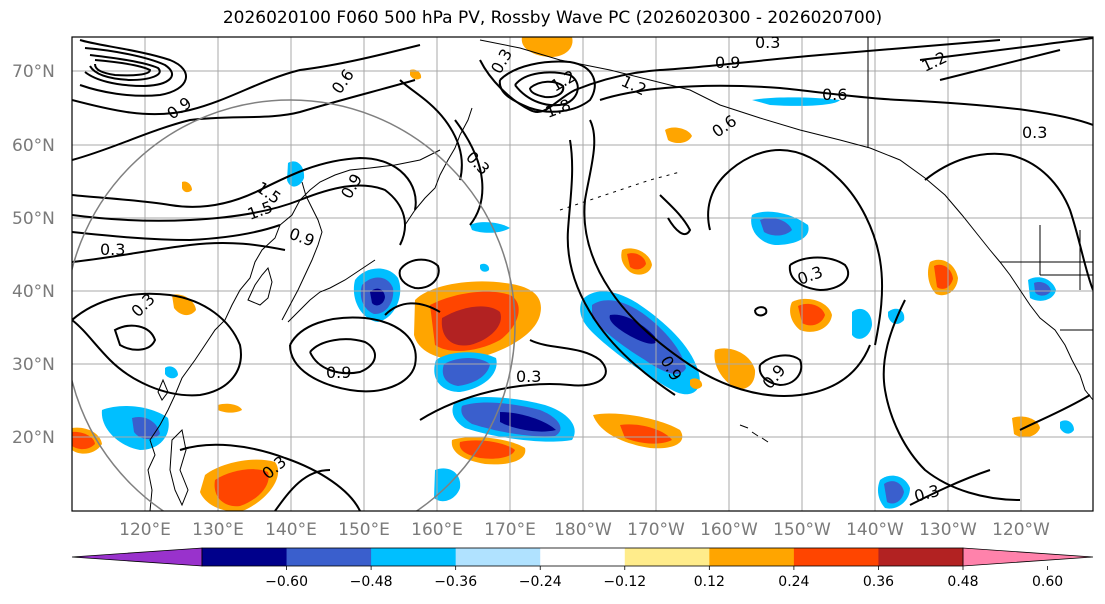  I want to click on lon-label: 150°W, so click(802, 530).